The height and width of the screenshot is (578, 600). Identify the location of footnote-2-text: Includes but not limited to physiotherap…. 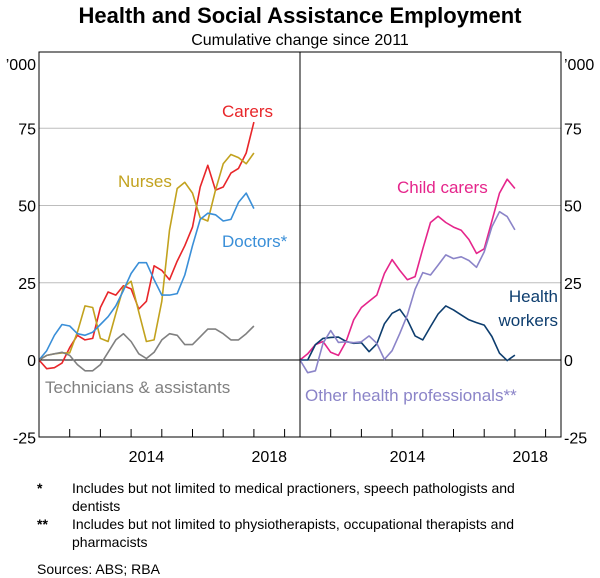
(293, 533).